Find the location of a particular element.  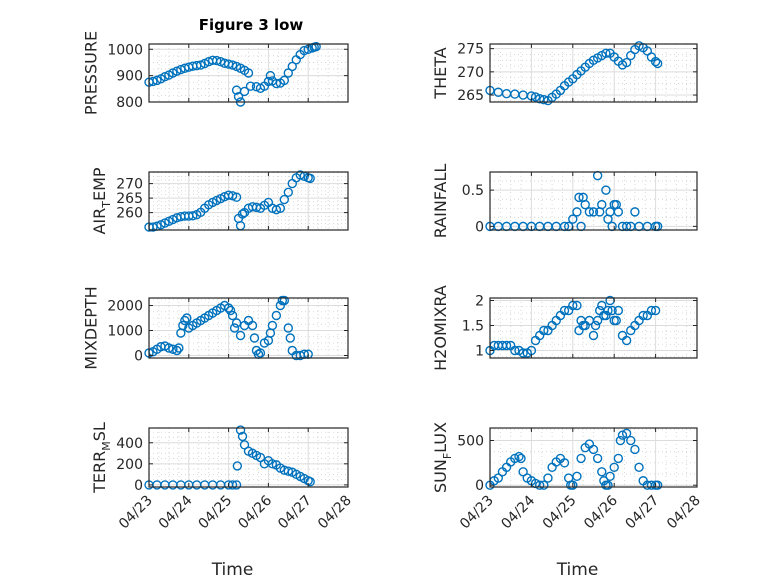

y-tick-label: 500 is located at coordinates (470, 442).